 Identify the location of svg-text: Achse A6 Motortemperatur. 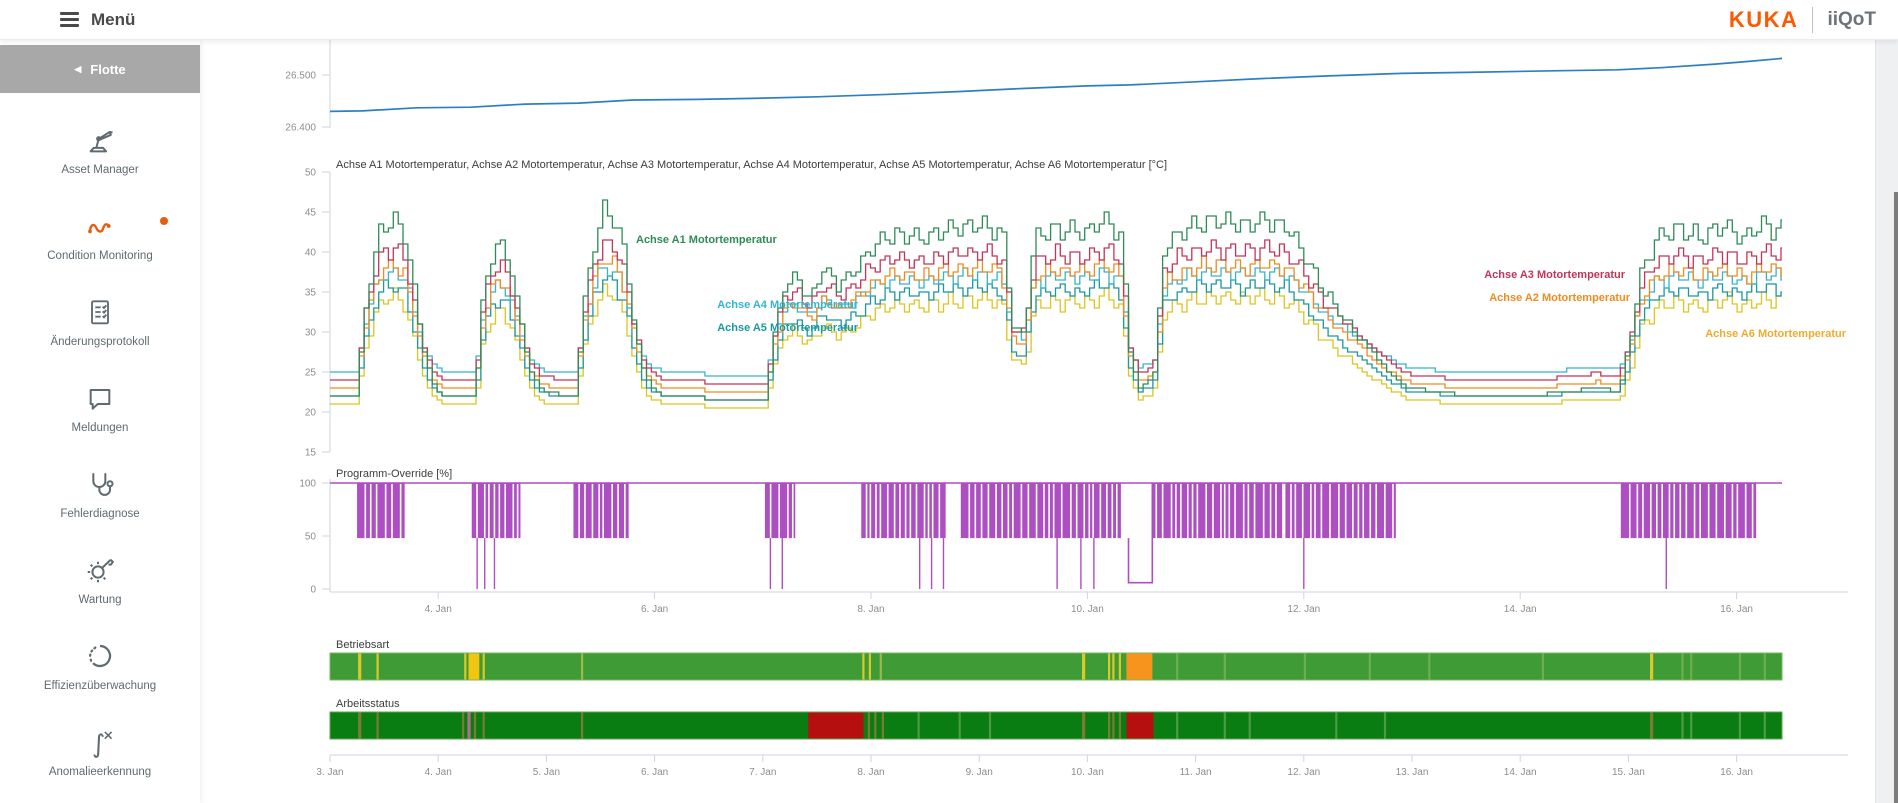
(1776, 334).